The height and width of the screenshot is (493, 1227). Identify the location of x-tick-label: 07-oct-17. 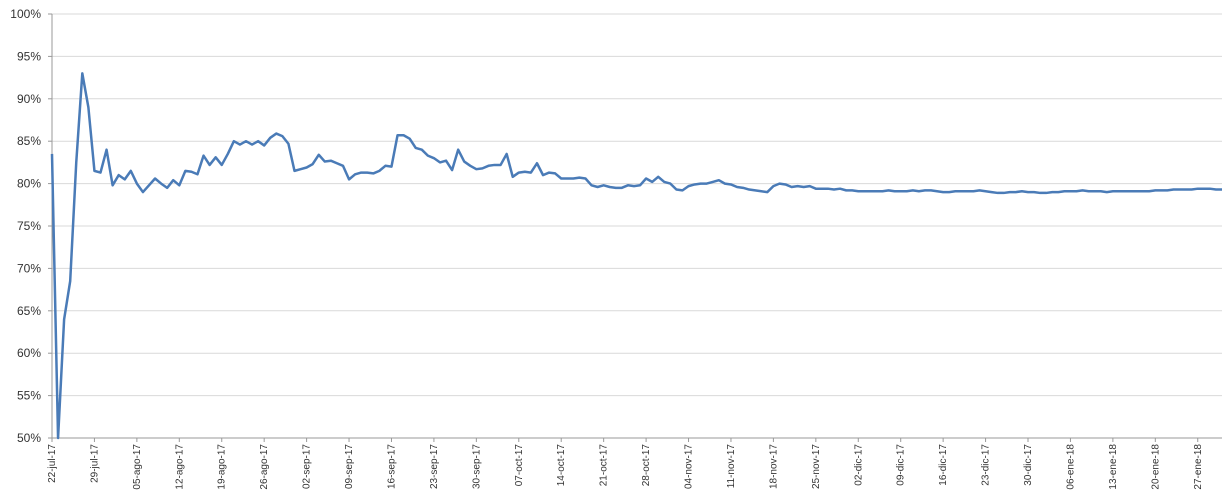
(519, 465).